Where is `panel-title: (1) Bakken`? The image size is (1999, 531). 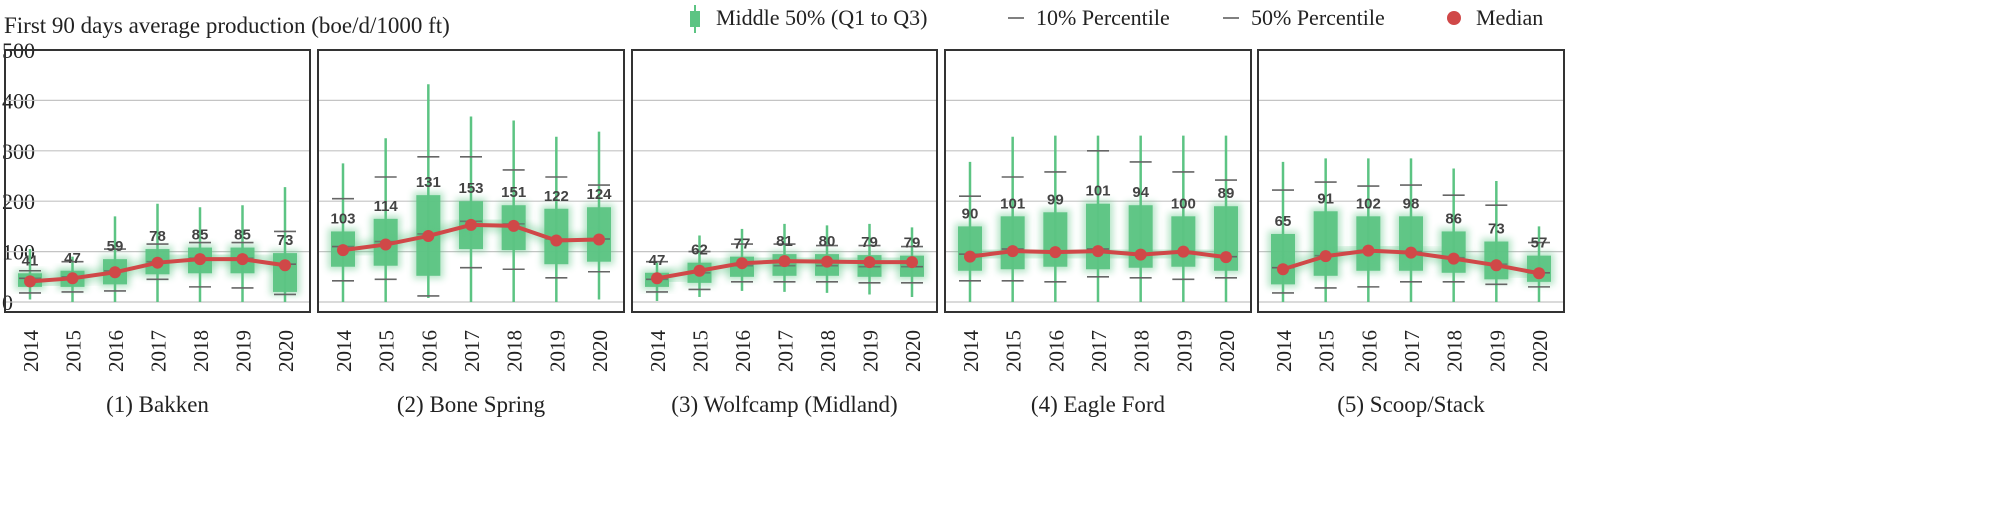 panel-title: (1) Bakken is located at coordinates (157, 404).